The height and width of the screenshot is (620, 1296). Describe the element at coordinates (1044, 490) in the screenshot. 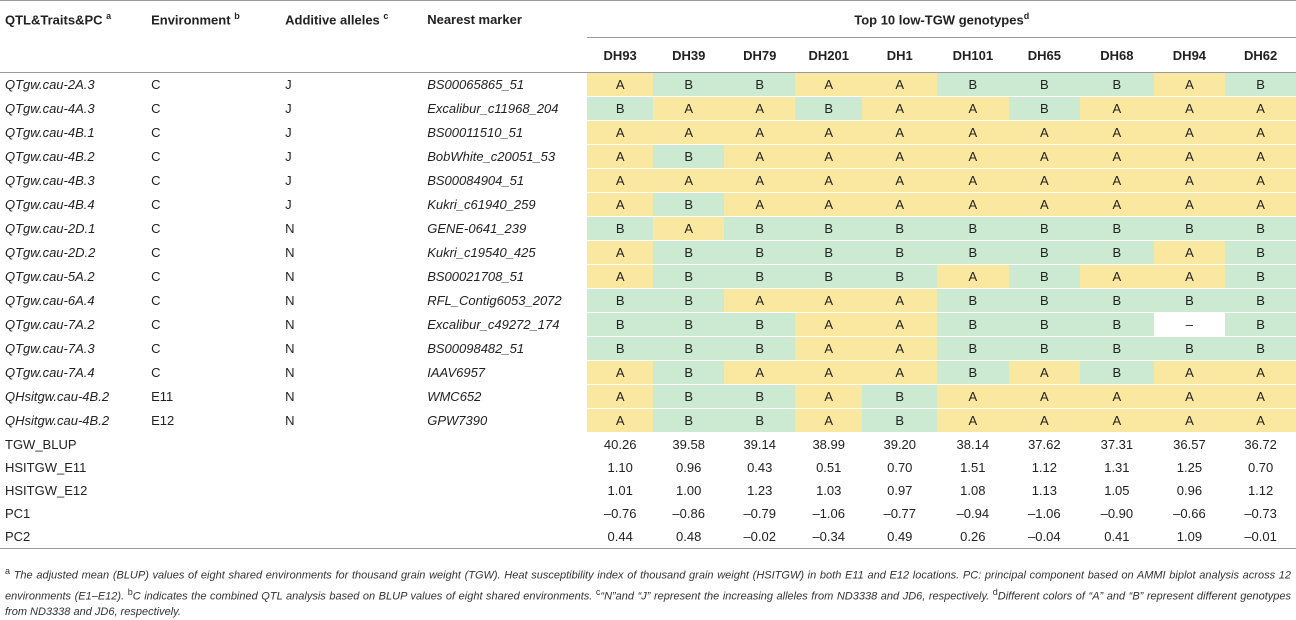

I see `value-cell: 1.13` at that location.